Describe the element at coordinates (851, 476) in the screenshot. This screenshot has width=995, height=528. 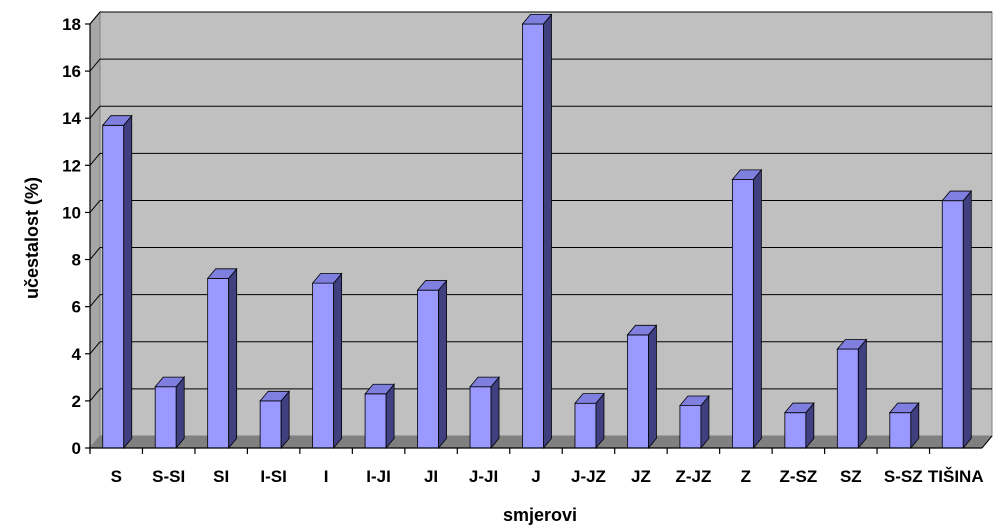
I see `x-tick-label: SZ` at that location.